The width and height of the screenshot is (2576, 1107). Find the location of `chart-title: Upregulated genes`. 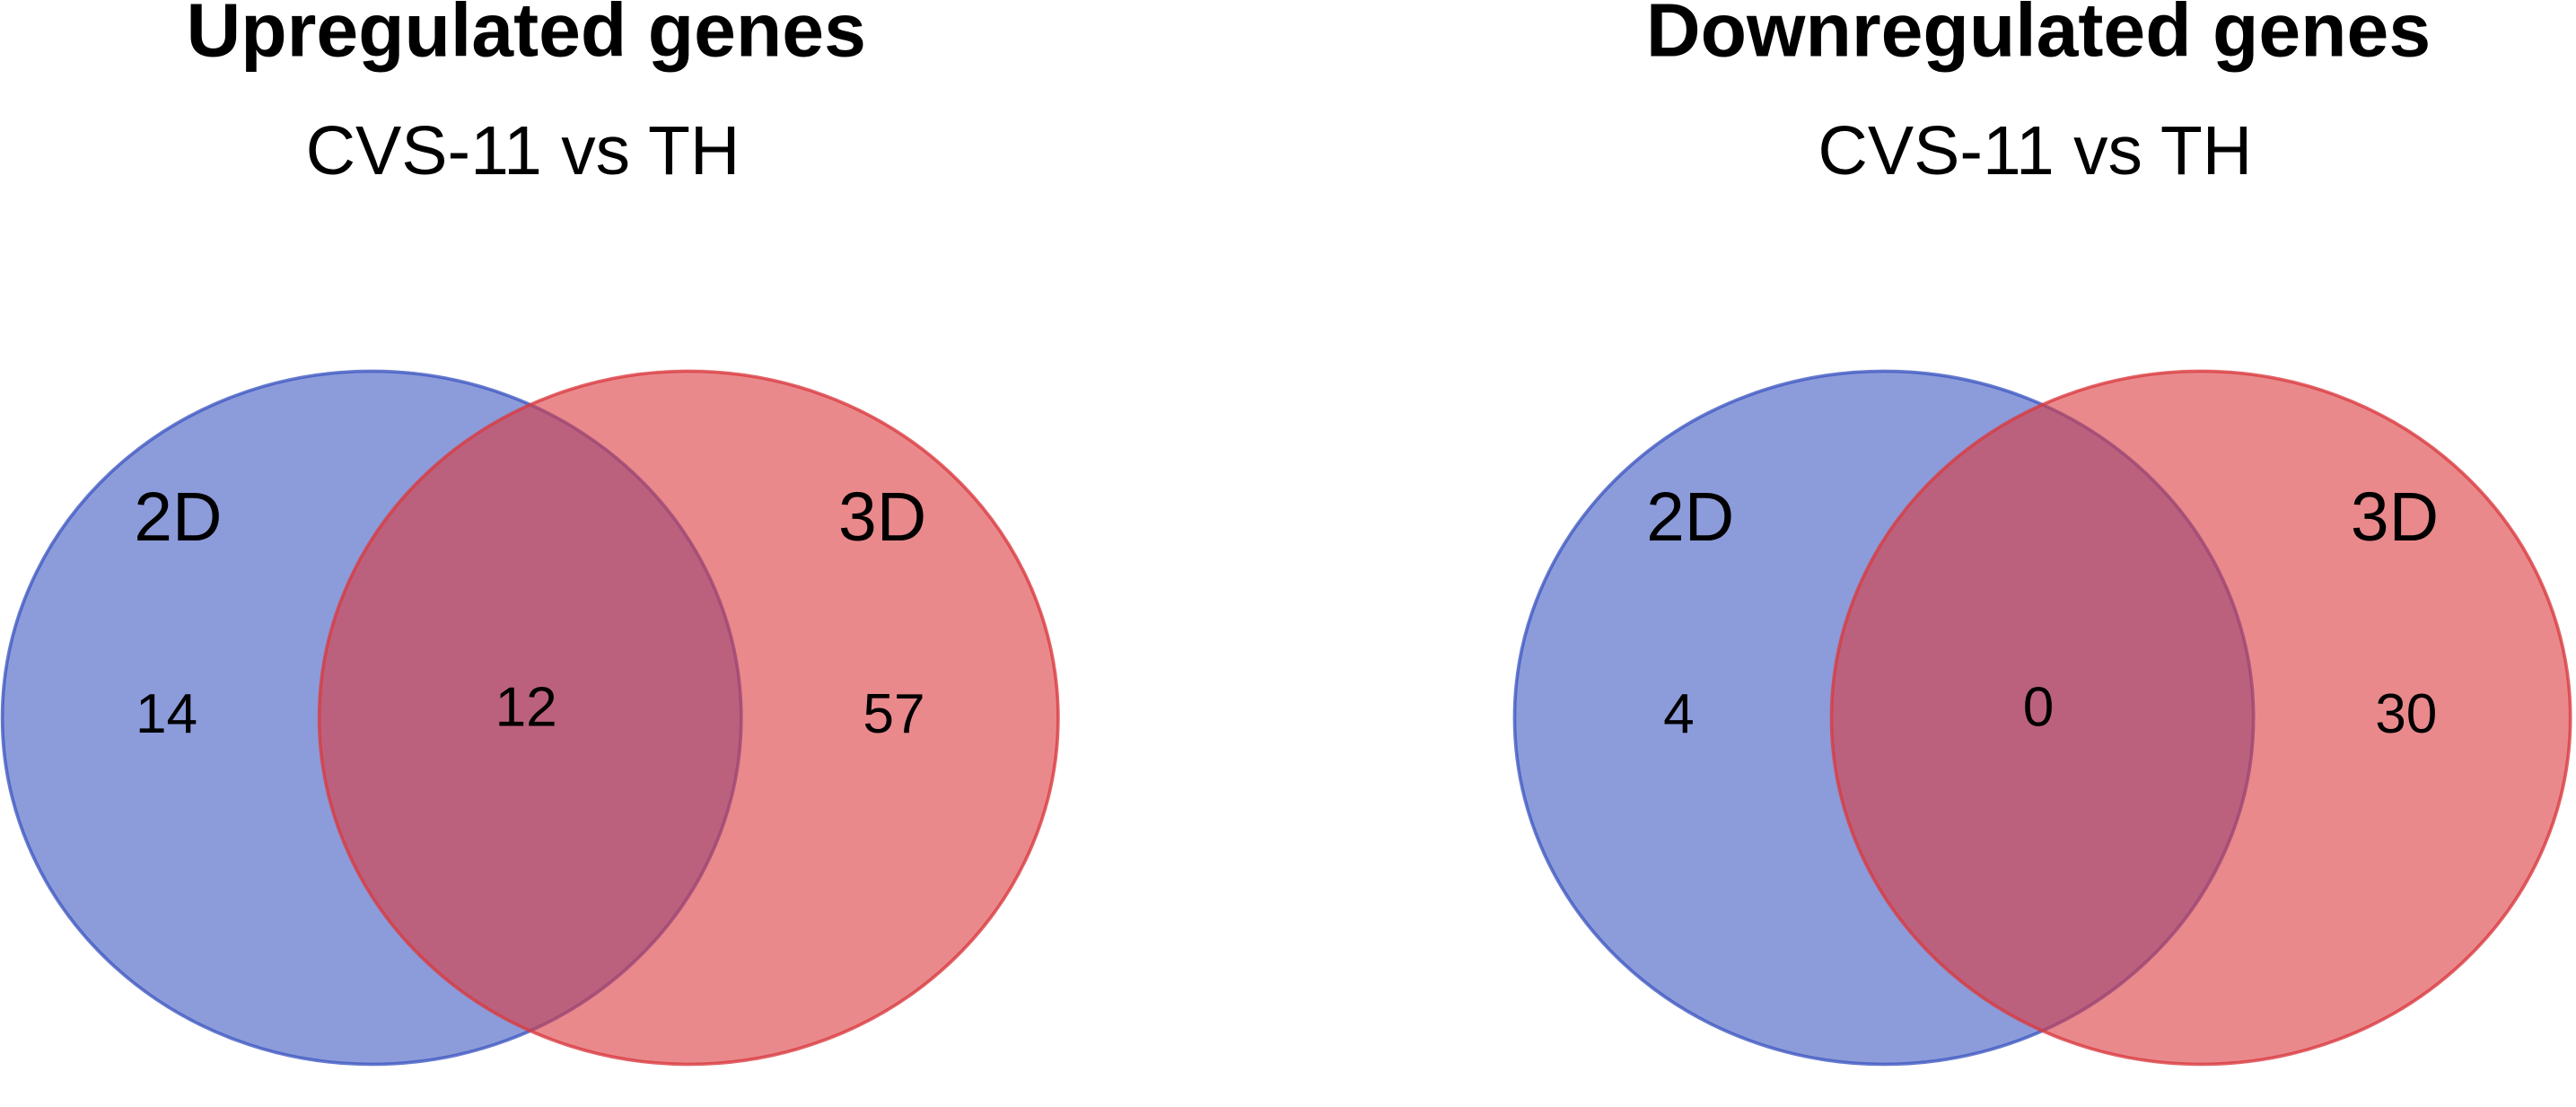

chart-title: Upregulated genes is located at coordinates (525, 36).